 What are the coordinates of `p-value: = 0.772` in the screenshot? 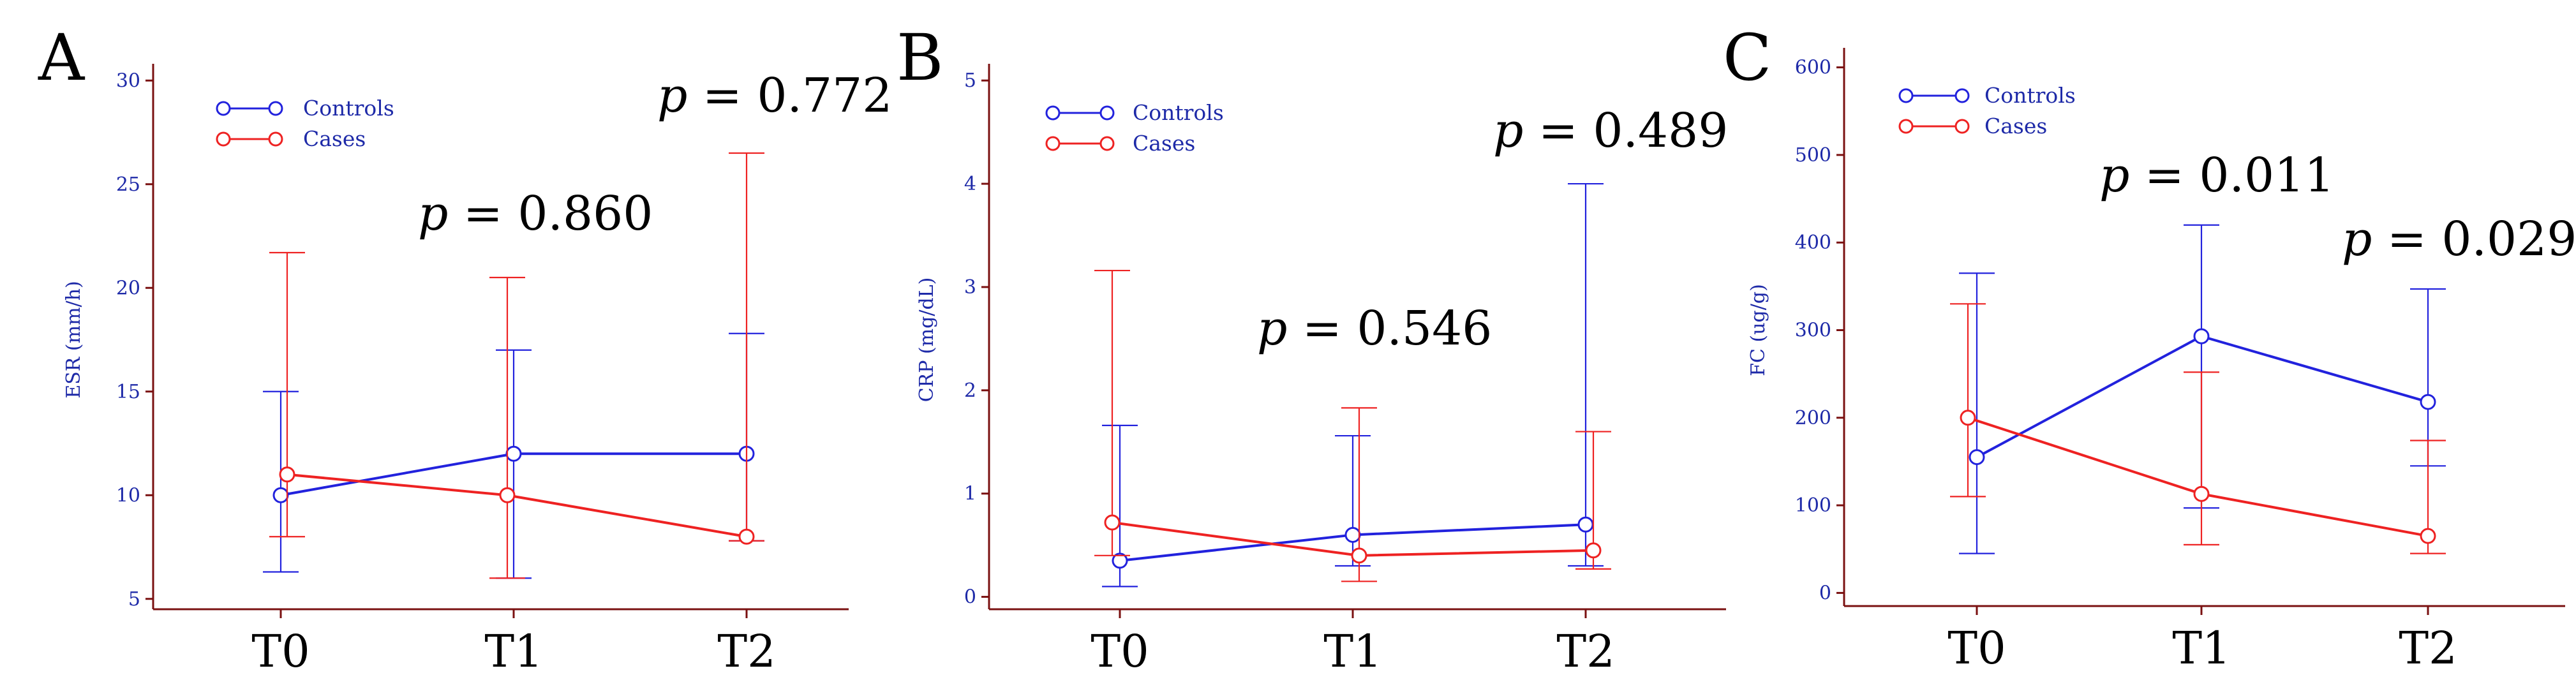 It's located at (789, 95).